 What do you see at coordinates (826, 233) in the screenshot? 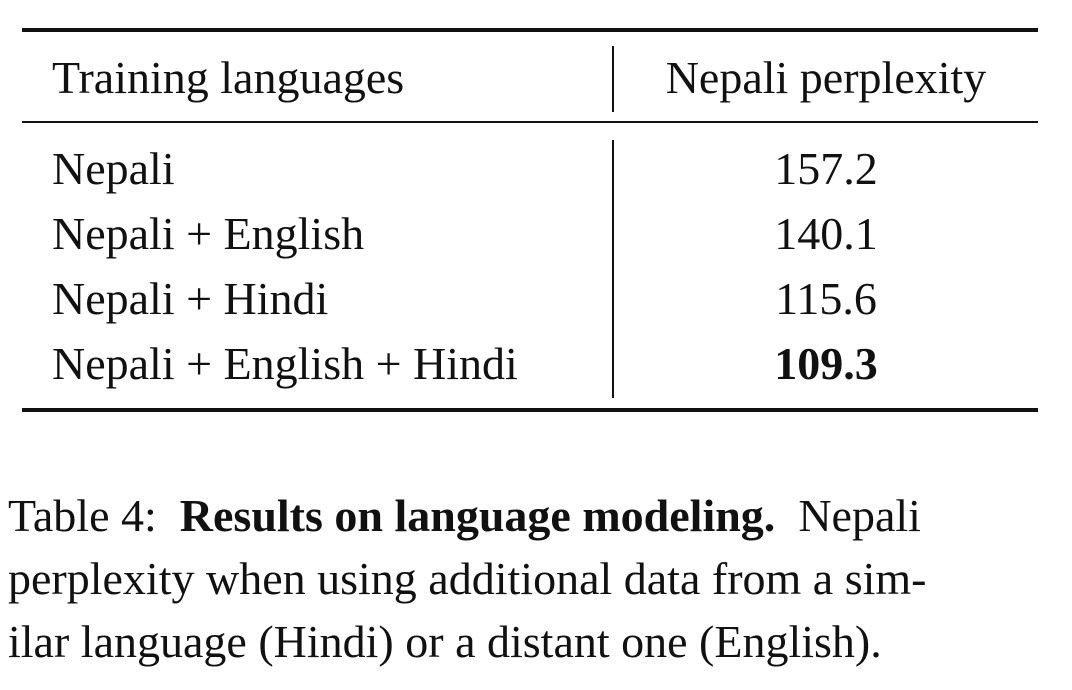
I see `table-row-perplexity: 140.1` at bounding box center [826, 233].